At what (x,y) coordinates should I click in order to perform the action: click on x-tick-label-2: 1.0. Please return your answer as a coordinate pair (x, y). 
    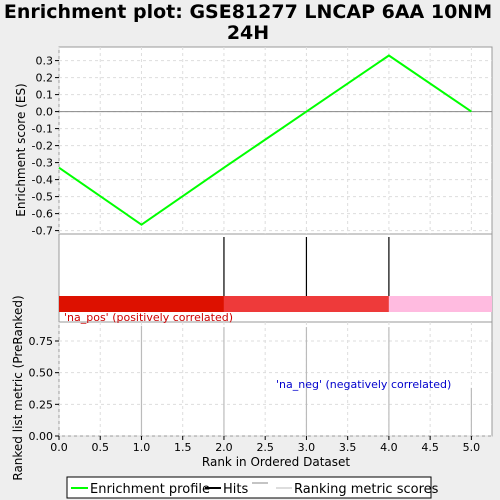
    Looking at the image, I should click on (142, 447).